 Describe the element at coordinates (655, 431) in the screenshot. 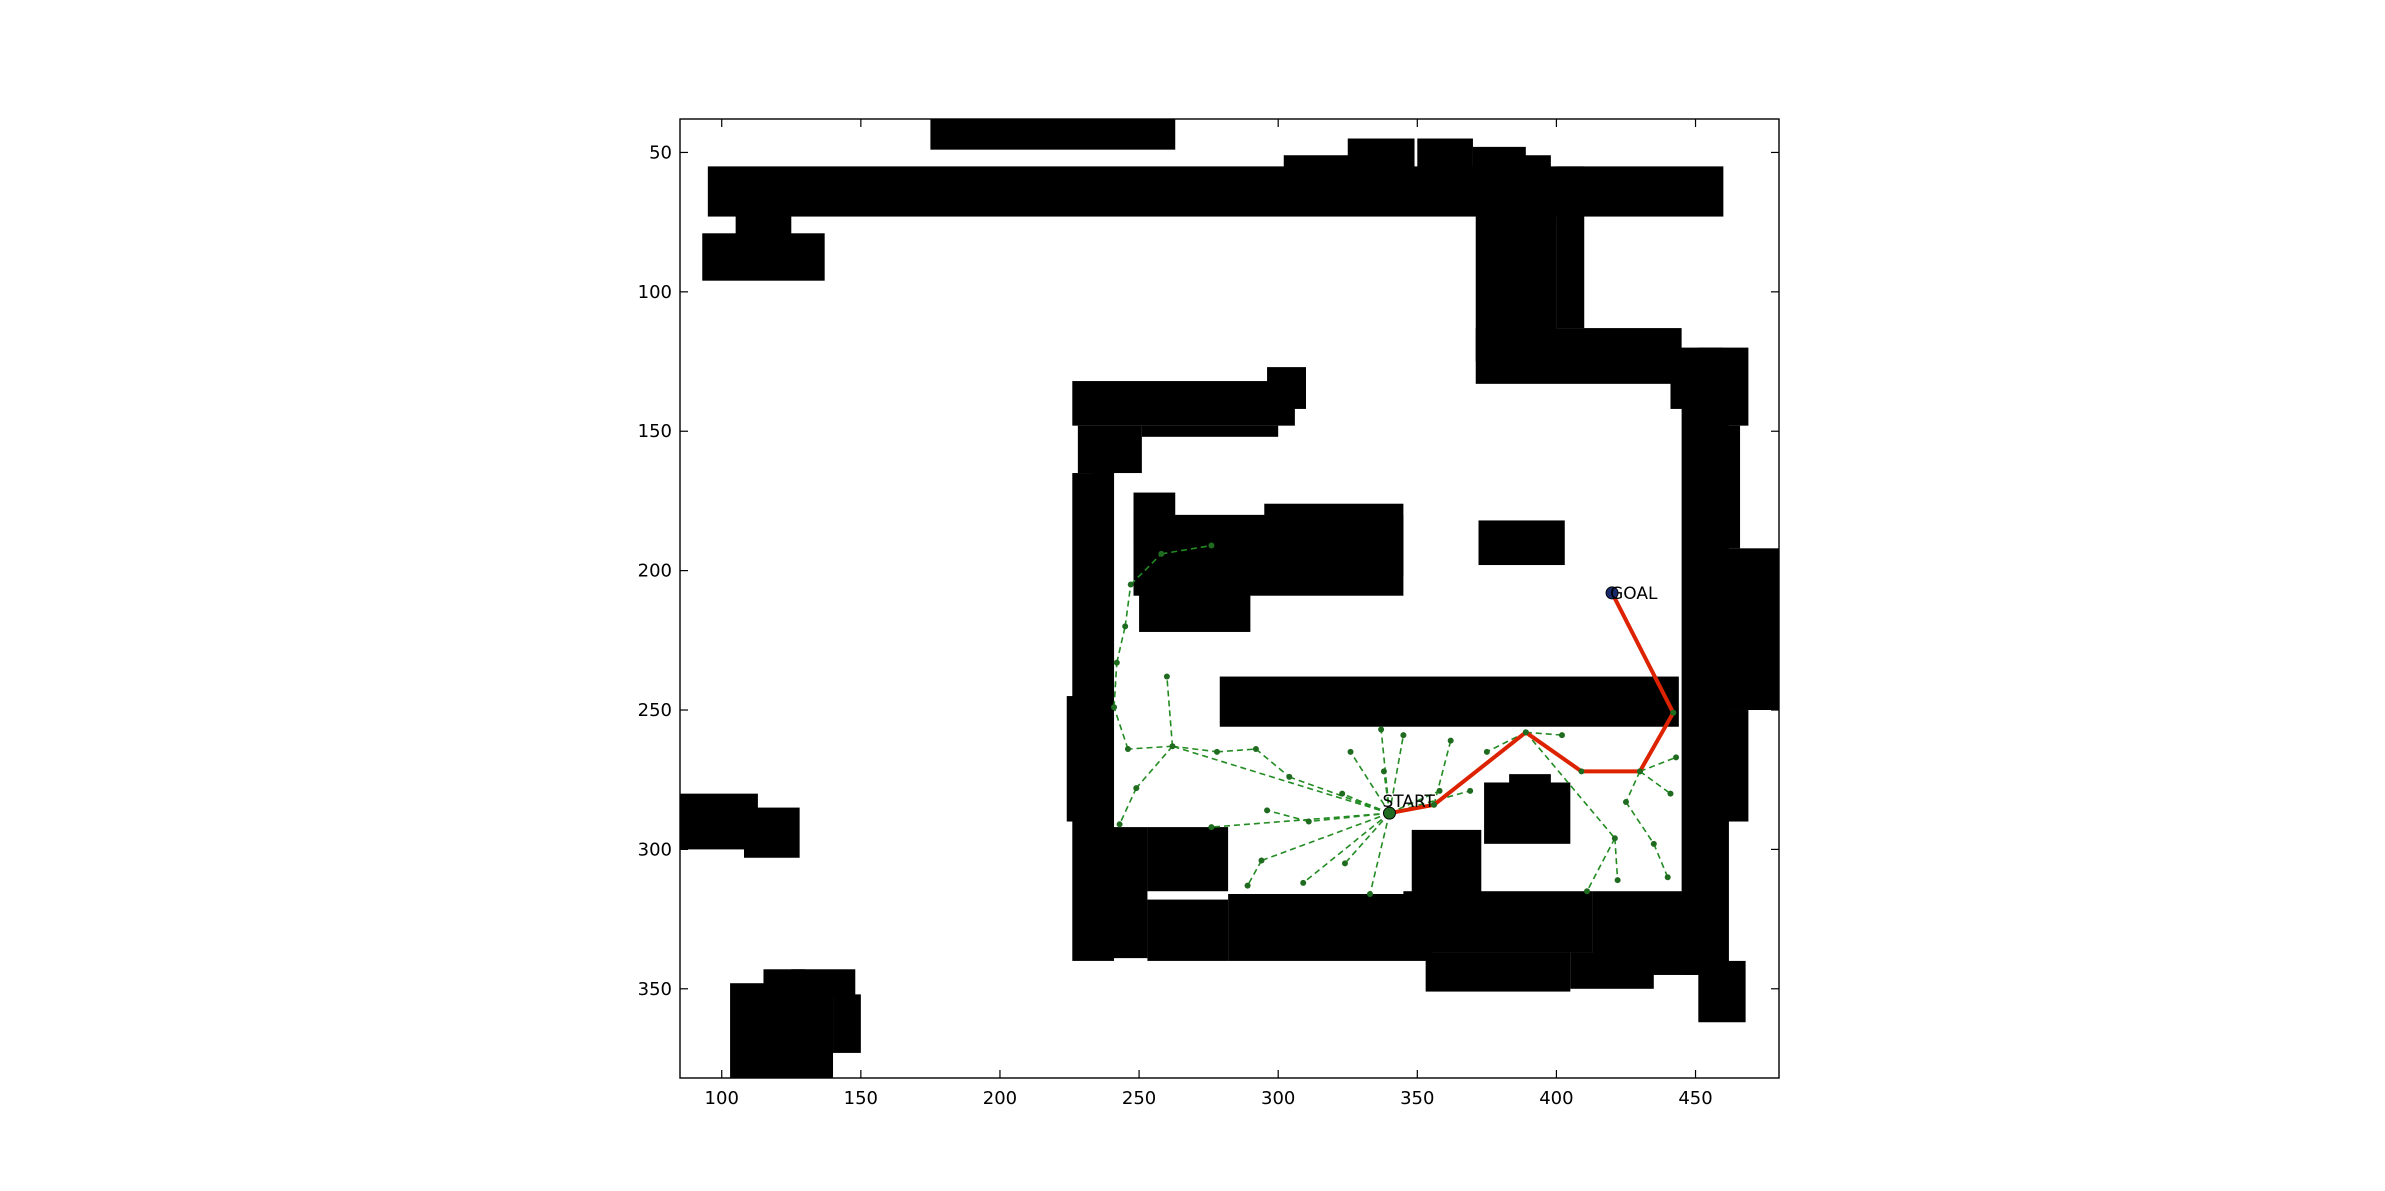

I see `y-tick-label: 150` at that location.